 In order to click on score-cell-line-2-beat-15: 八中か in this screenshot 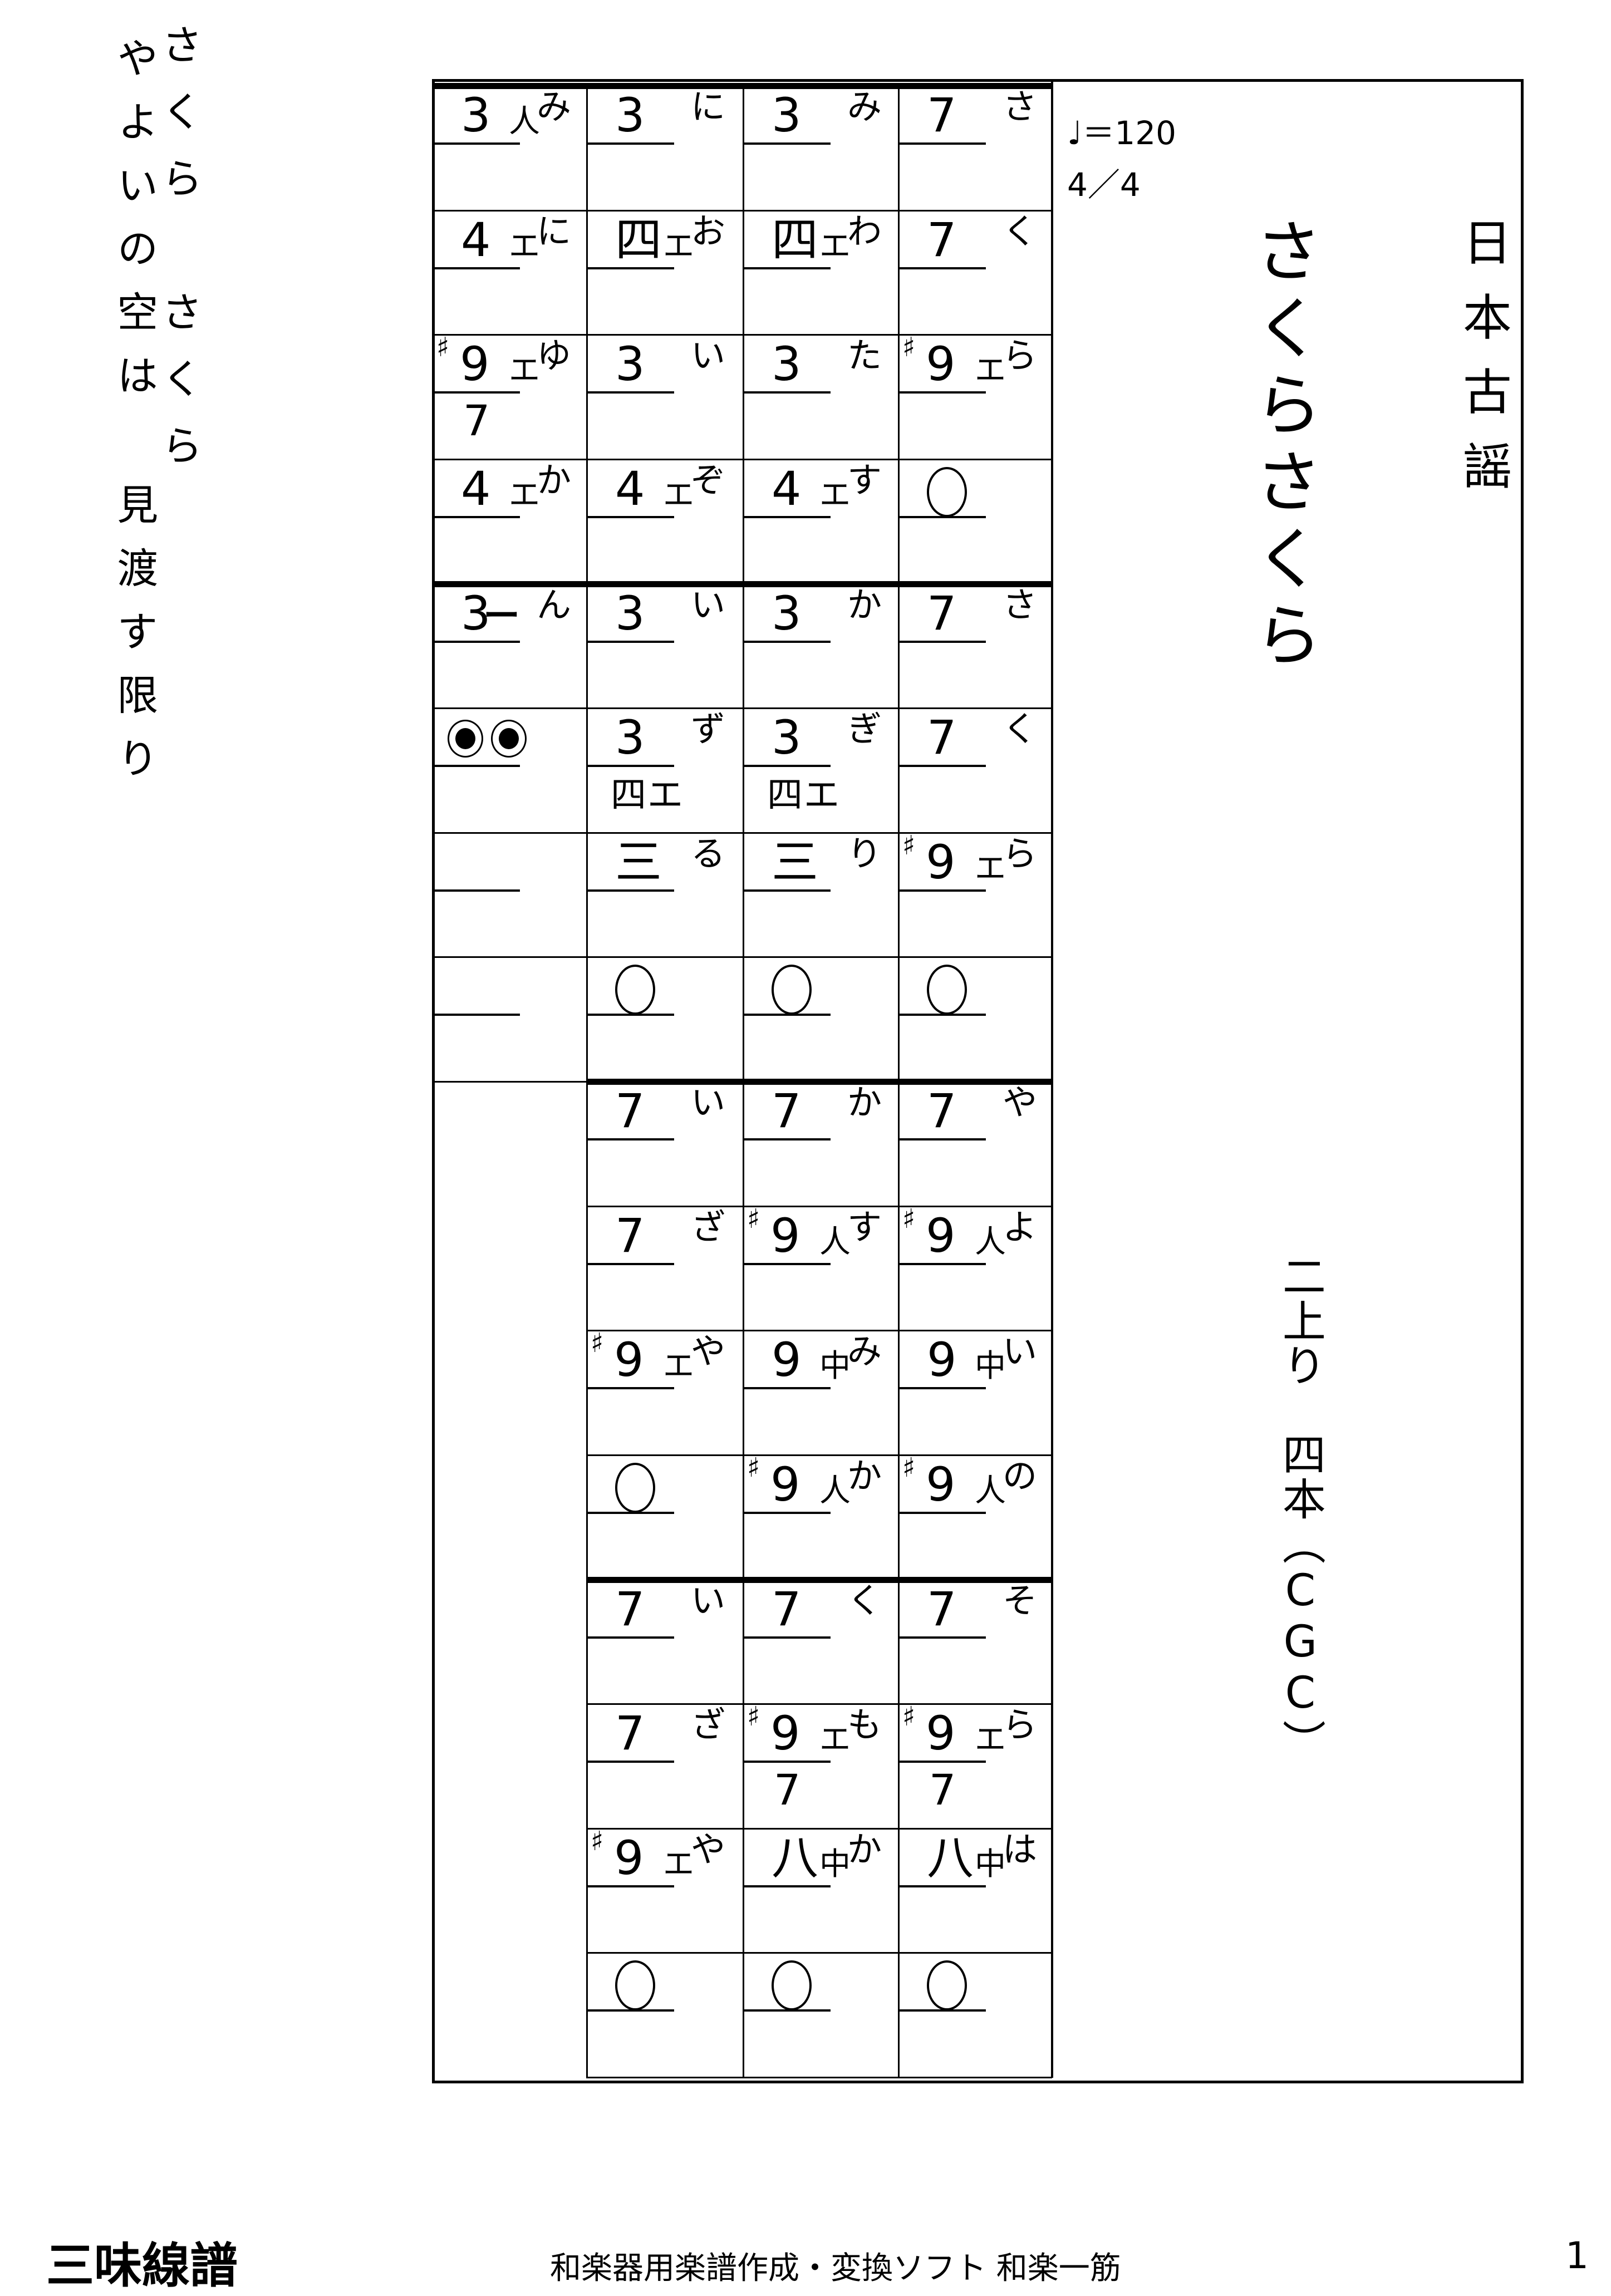, I will do `click(820, 1891)`.